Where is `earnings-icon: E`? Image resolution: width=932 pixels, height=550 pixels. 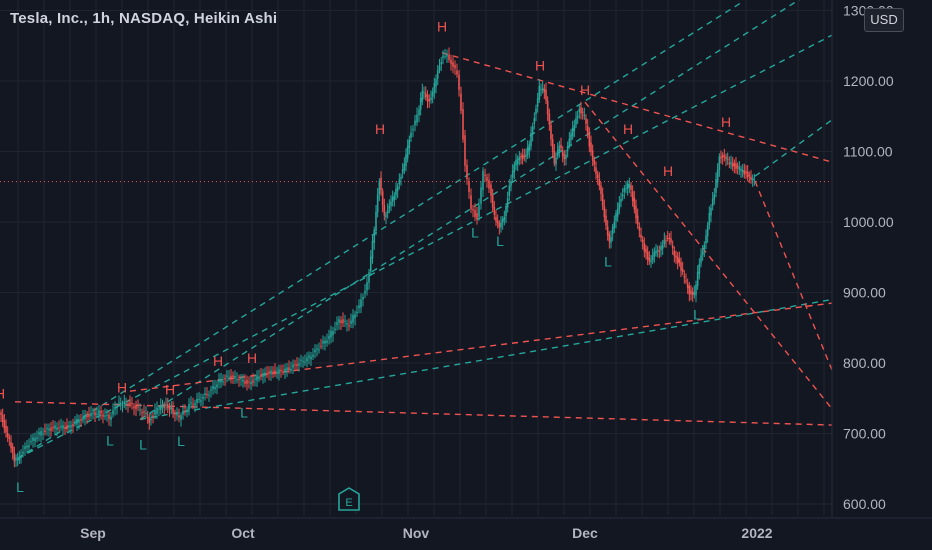 earnings-icon: E is located at coordinates (349, 499).